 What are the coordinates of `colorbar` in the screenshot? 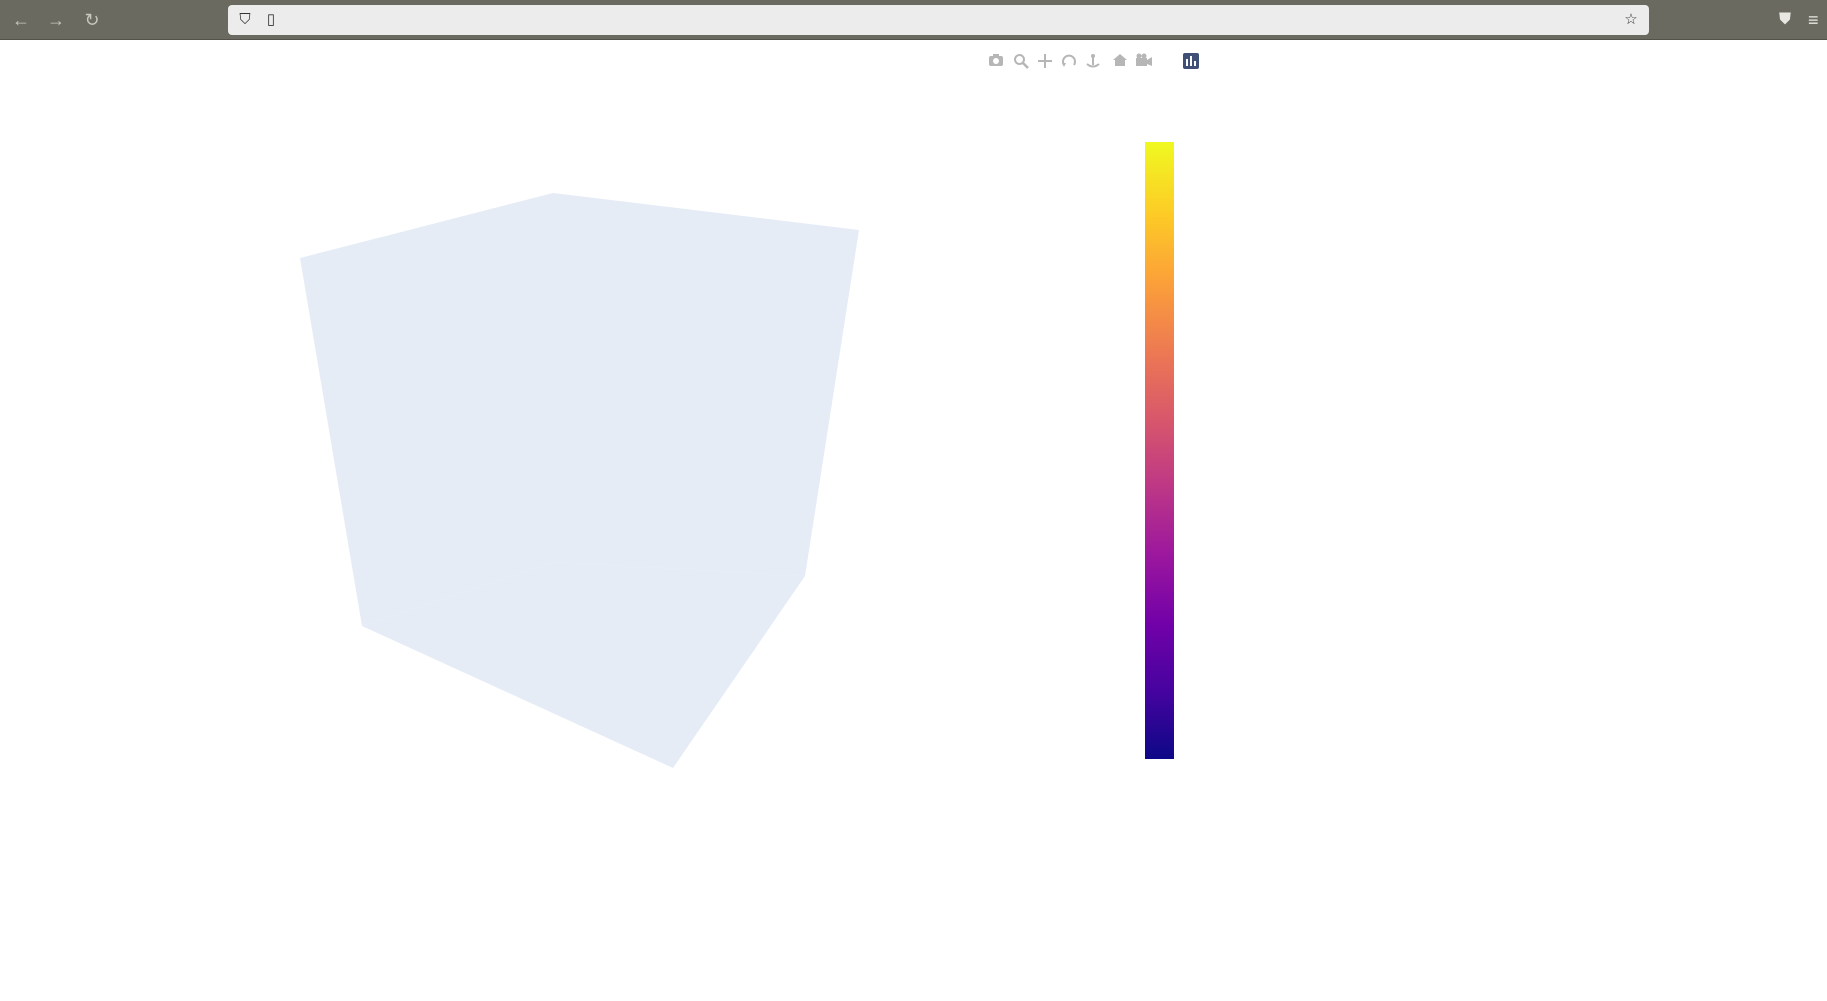 It's located at (1159, 450).